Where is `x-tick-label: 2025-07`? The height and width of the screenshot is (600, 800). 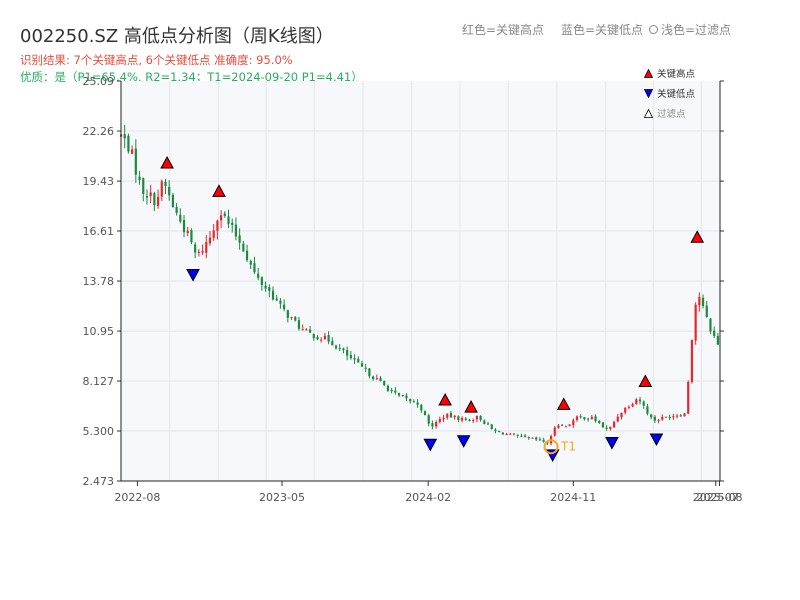
x-tick-label: 2025-07 is located at coordinates (716, 497).